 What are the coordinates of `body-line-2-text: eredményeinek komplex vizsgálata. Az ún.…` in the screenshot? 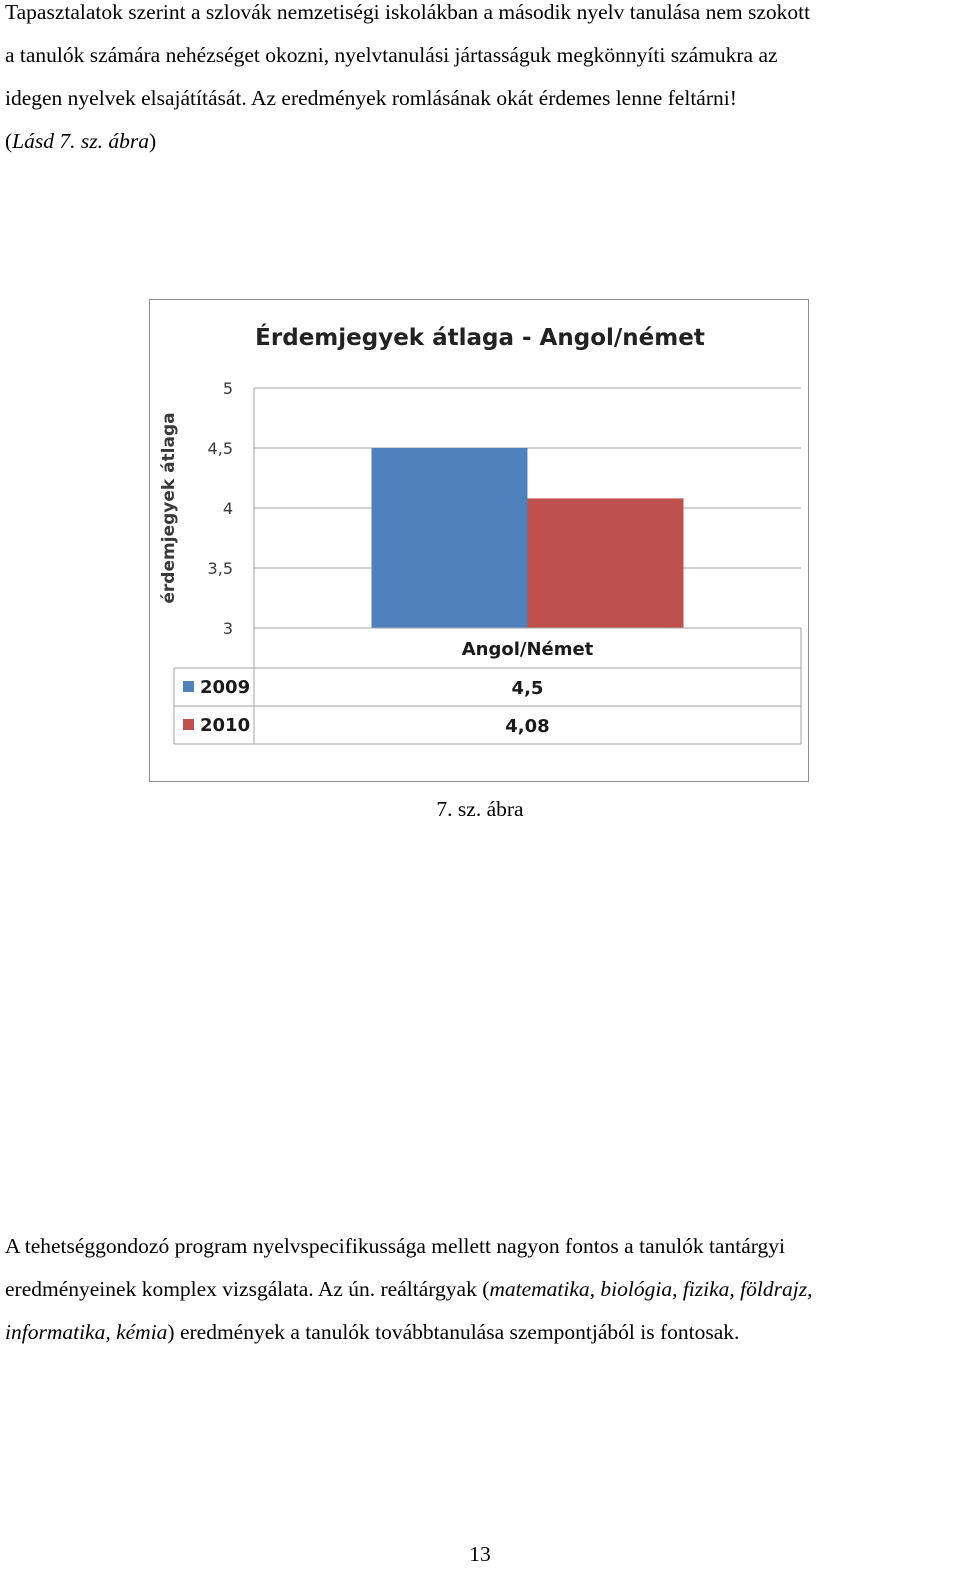 It's located at (247, 1289).